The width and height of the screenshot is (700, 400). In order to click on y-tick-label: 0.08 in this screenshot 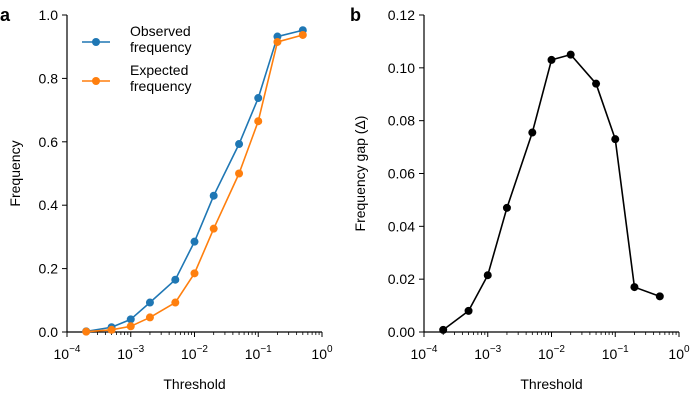, I will do `click(401, 121)`.